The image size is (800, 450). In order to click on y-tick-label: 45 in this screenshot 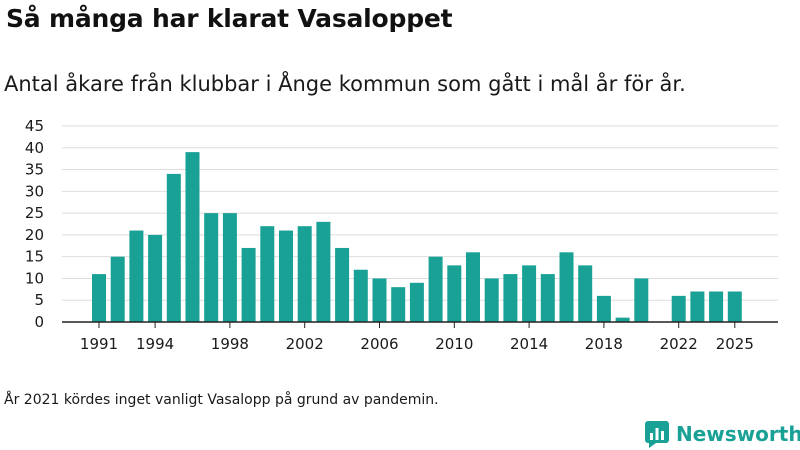, I will do `click(34, 126)`.